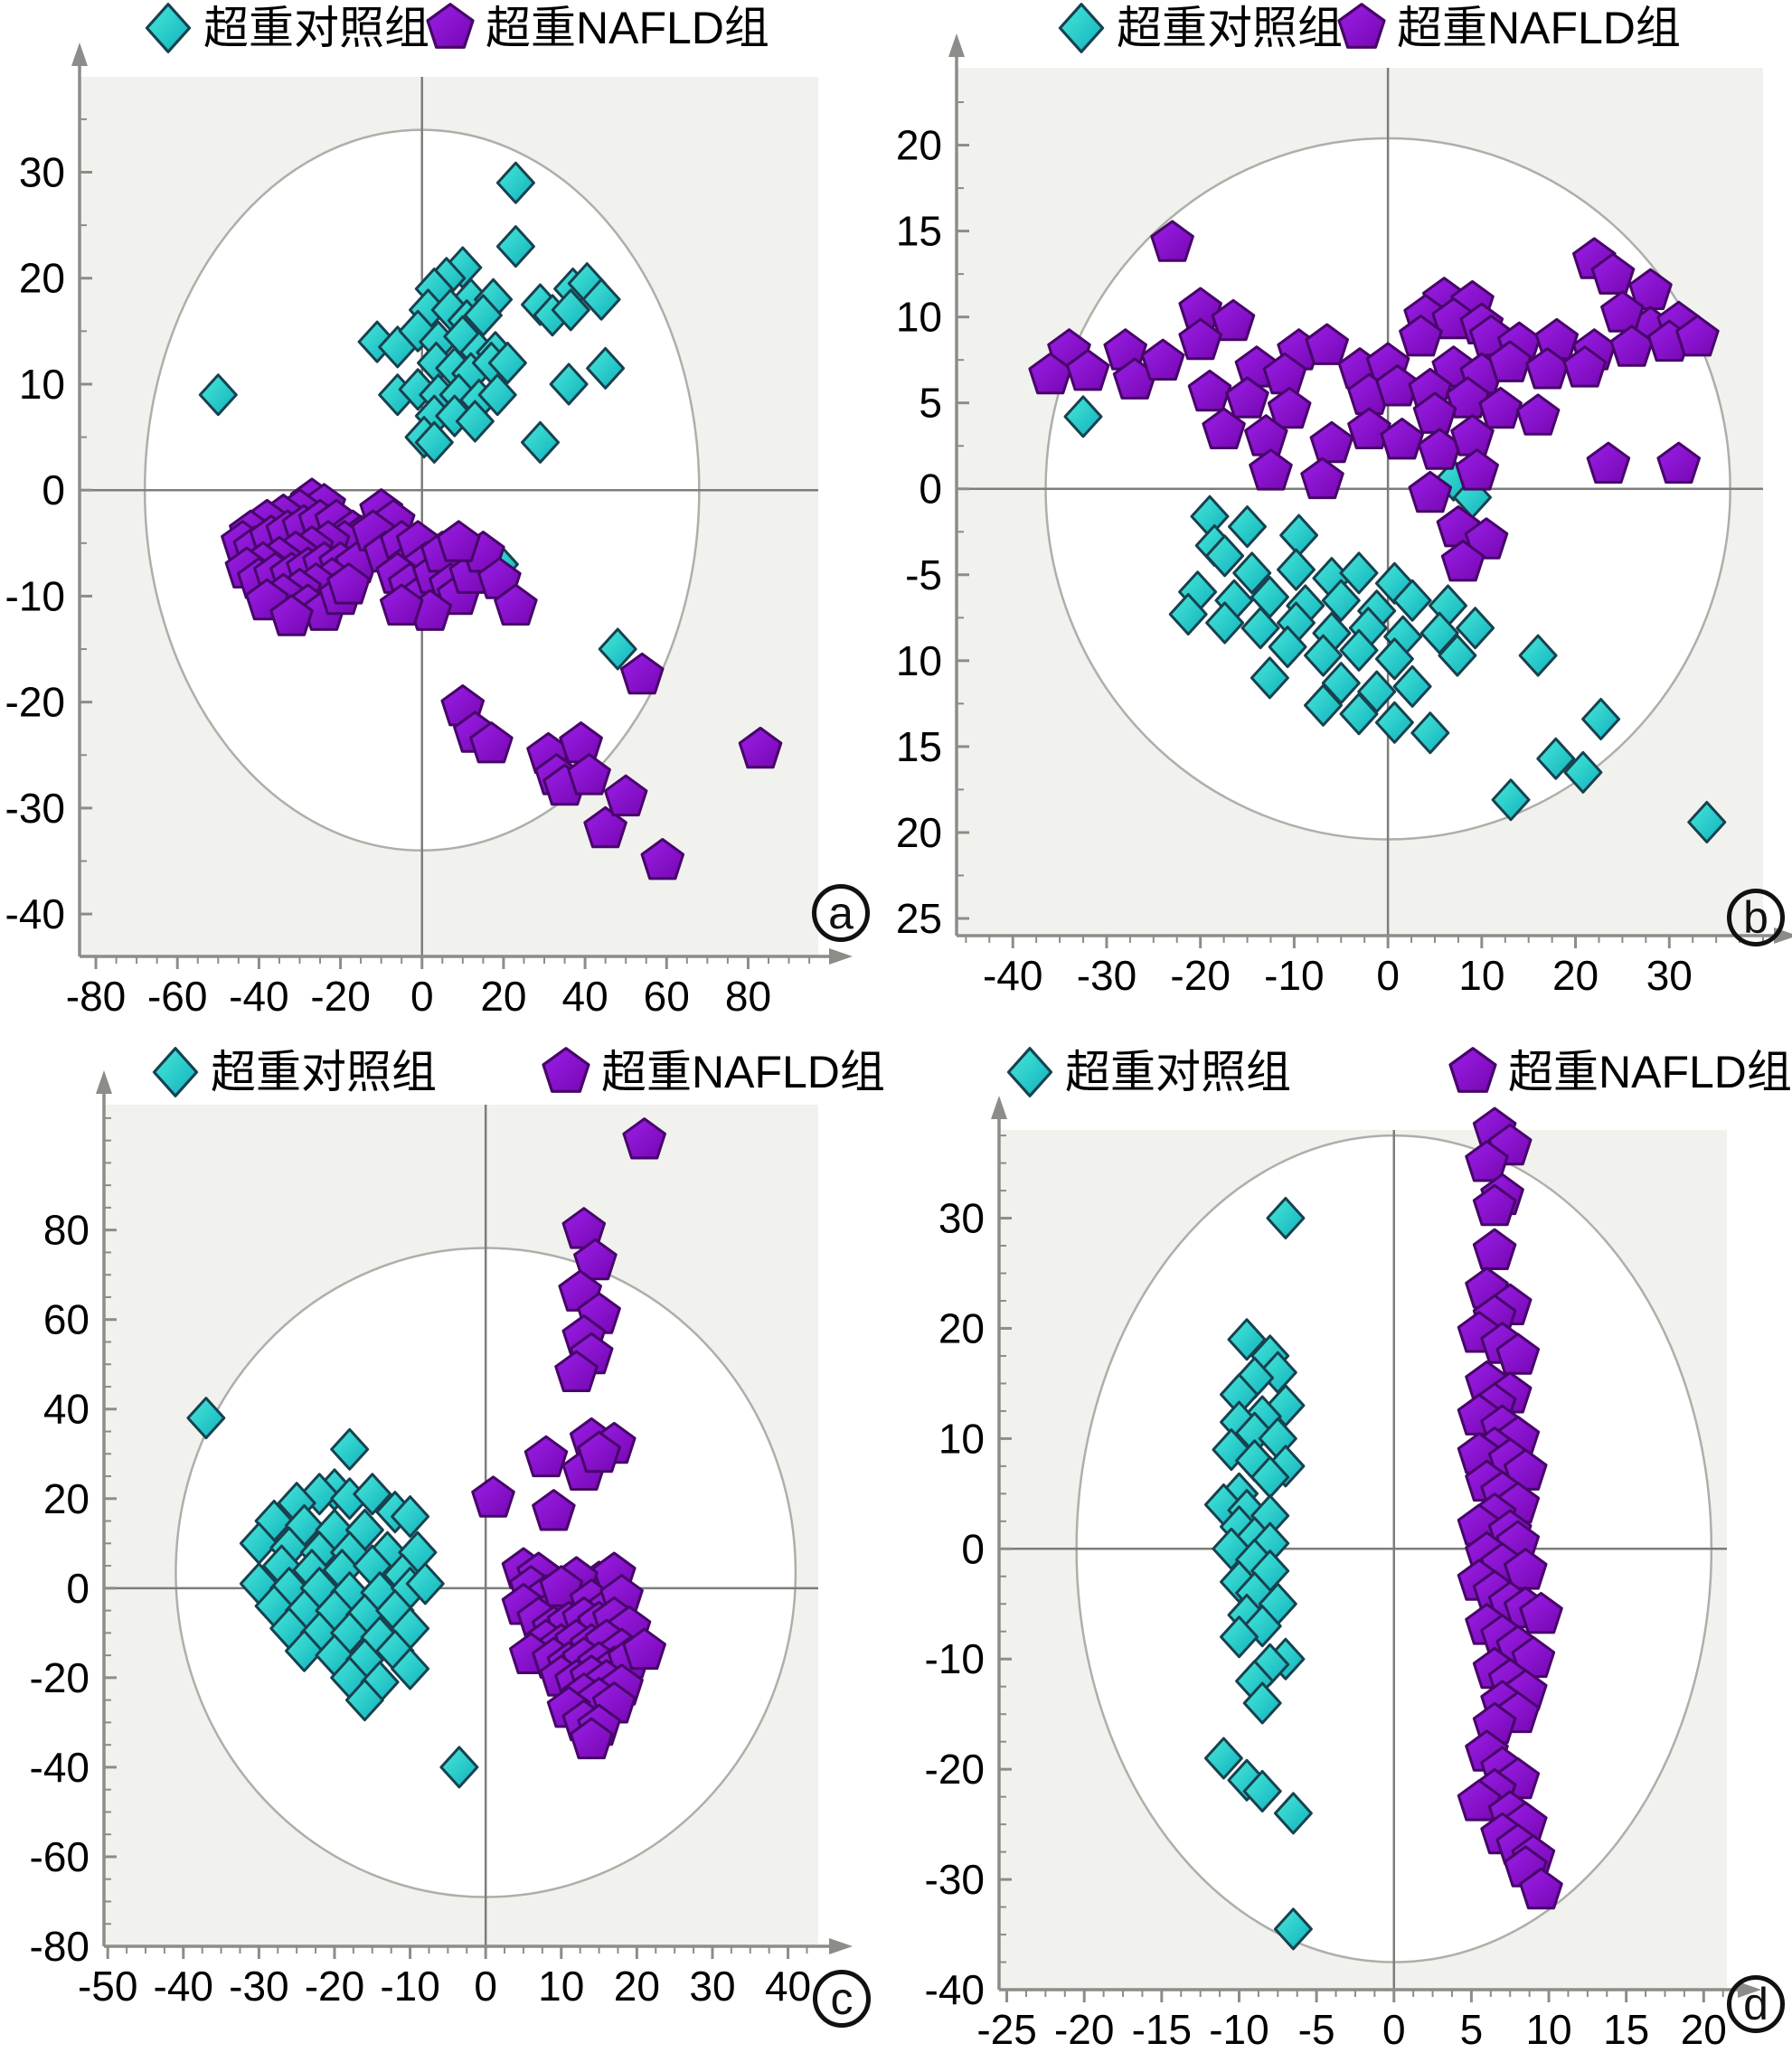  What do you see at coordinates (1472, 2029) in the screenshot?
I see `x-tick-label: 5` at bounding box center [1472, 2029].